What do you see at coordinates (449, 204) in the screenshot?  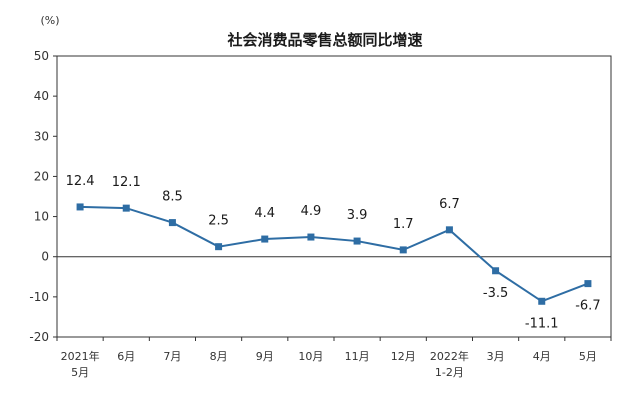 I see `data-label: 6.7` at bounding box center [449, 204].